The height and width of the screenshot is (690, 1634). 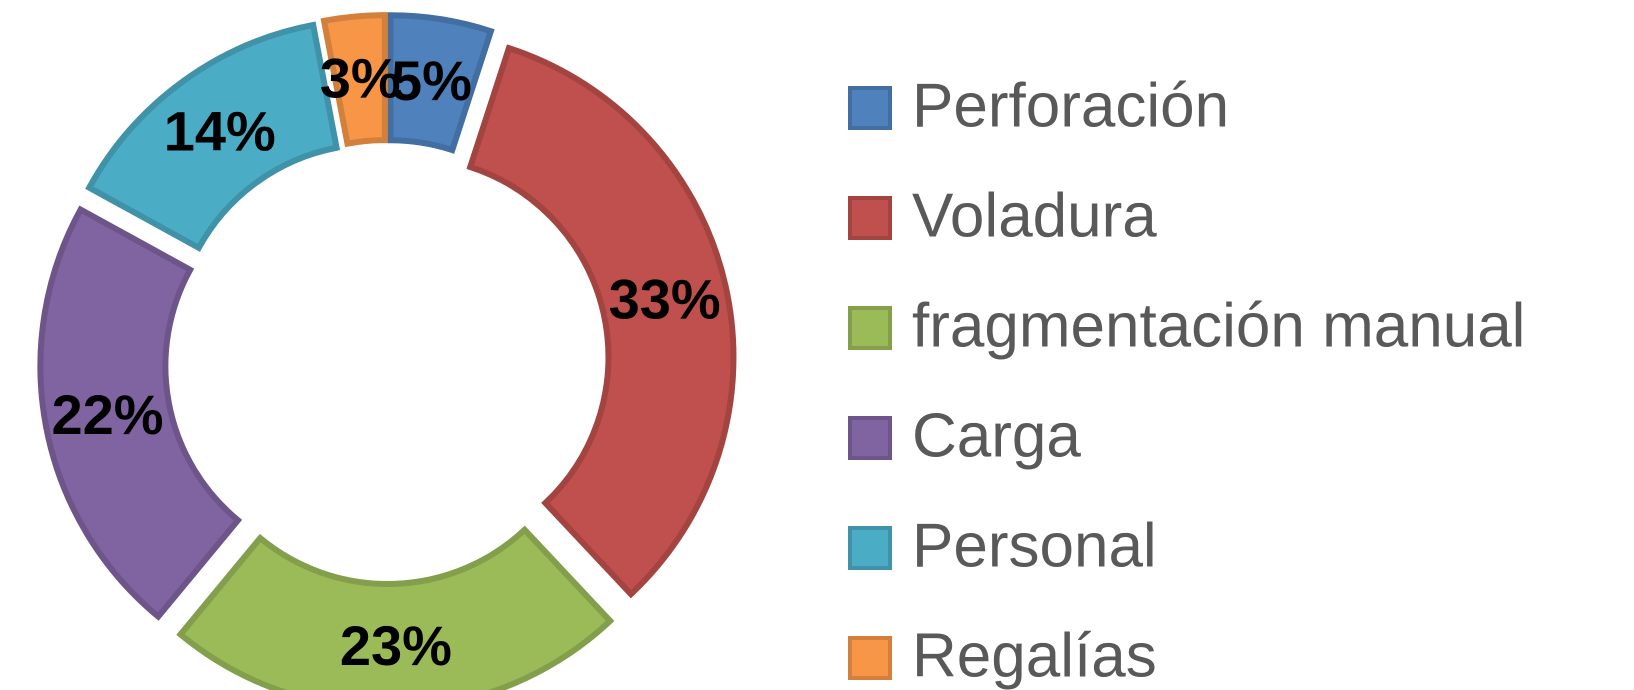 I want to click on data-label: 14%, so click(x=220, y=131).